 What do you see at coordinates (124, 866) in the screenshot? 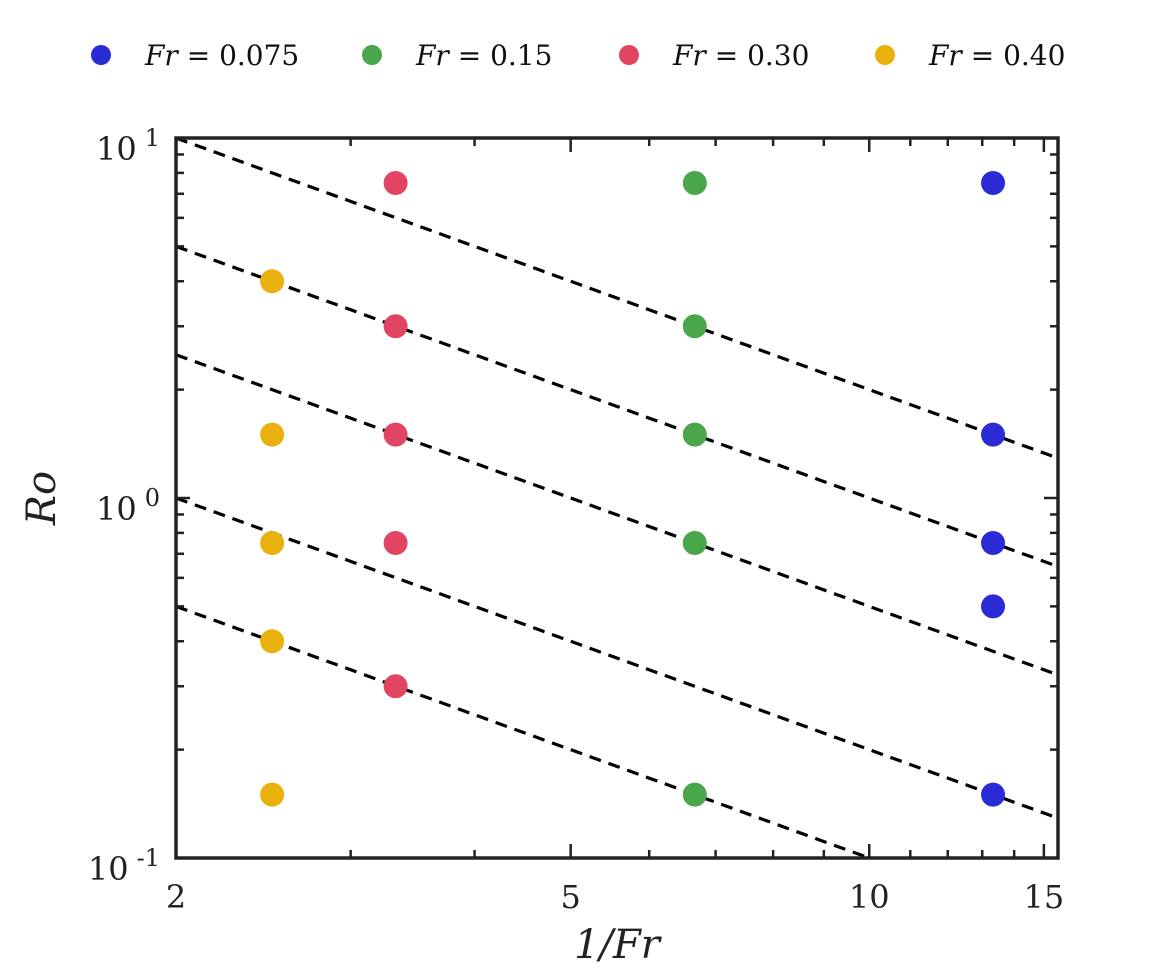
I see `y-tick-label: 10 -1` at bounding box center [124, 866].